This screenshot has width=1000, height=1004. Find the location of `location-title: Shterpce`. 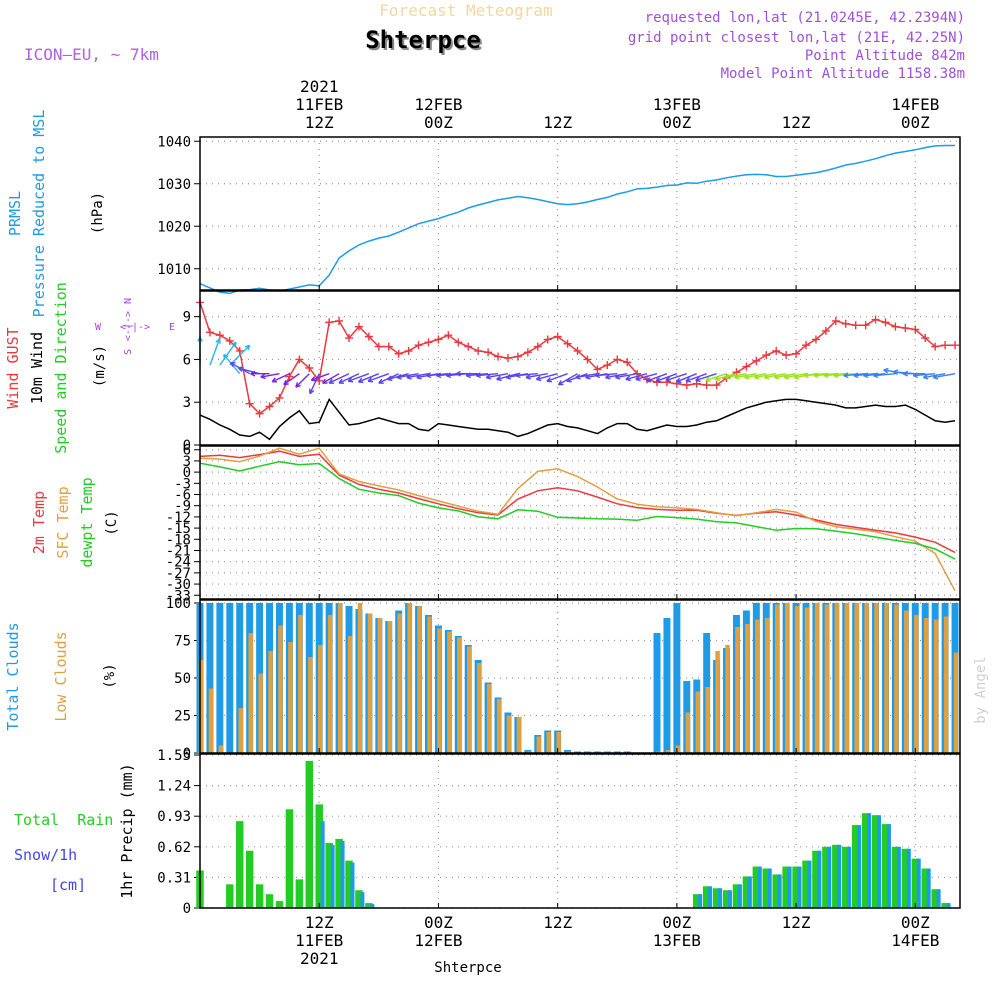

location-title: Shterpce is located at coordinates (425, 42).